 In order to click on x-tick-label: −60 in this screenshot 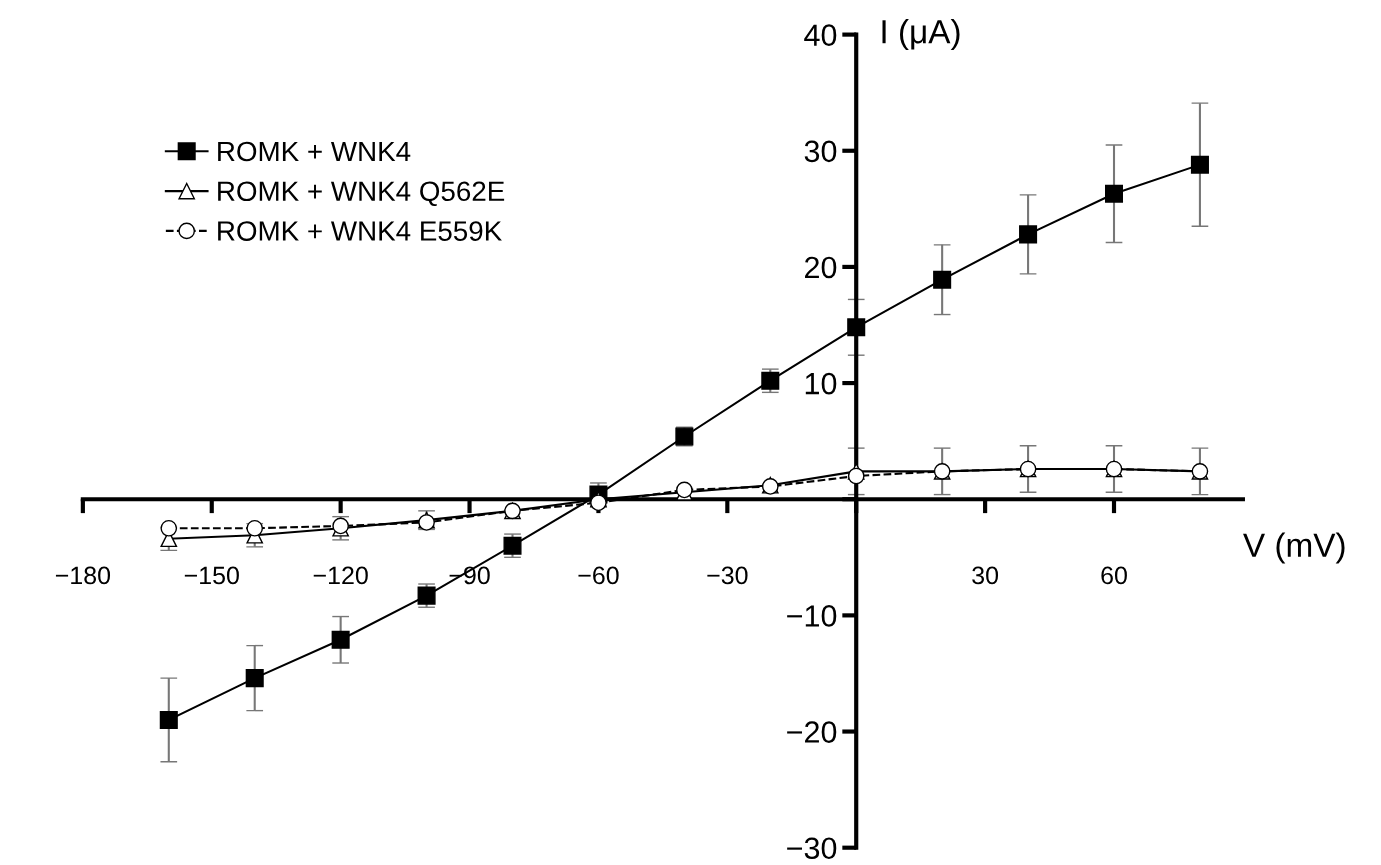, I will do `click(598, 575)`.